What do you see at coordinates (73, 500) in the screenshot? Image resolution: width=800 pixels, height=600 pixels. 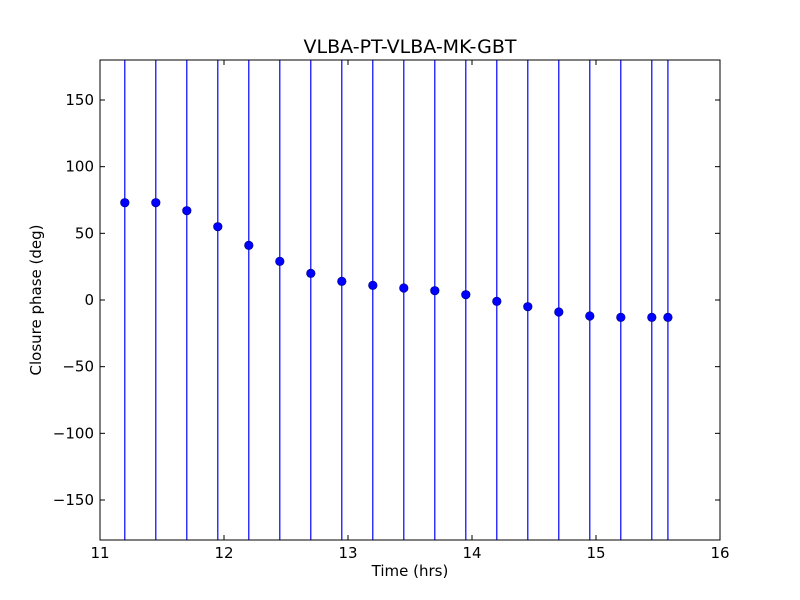 I see `y-tick-label: −150` at bounding box center [73, 500].